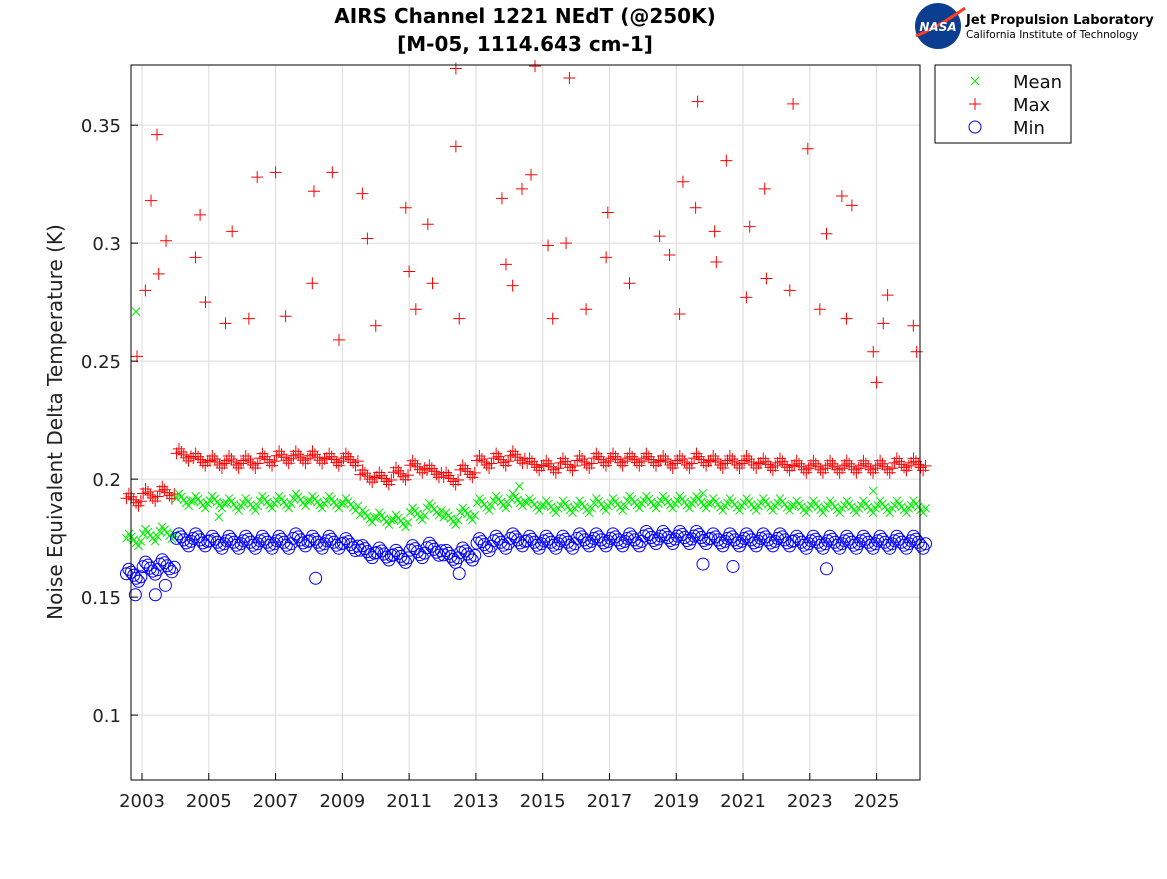  What do you see at coordinates (409, 801) in the screenshot?
I see `x-tick-label: 2011` at bounding box center [409, 801].